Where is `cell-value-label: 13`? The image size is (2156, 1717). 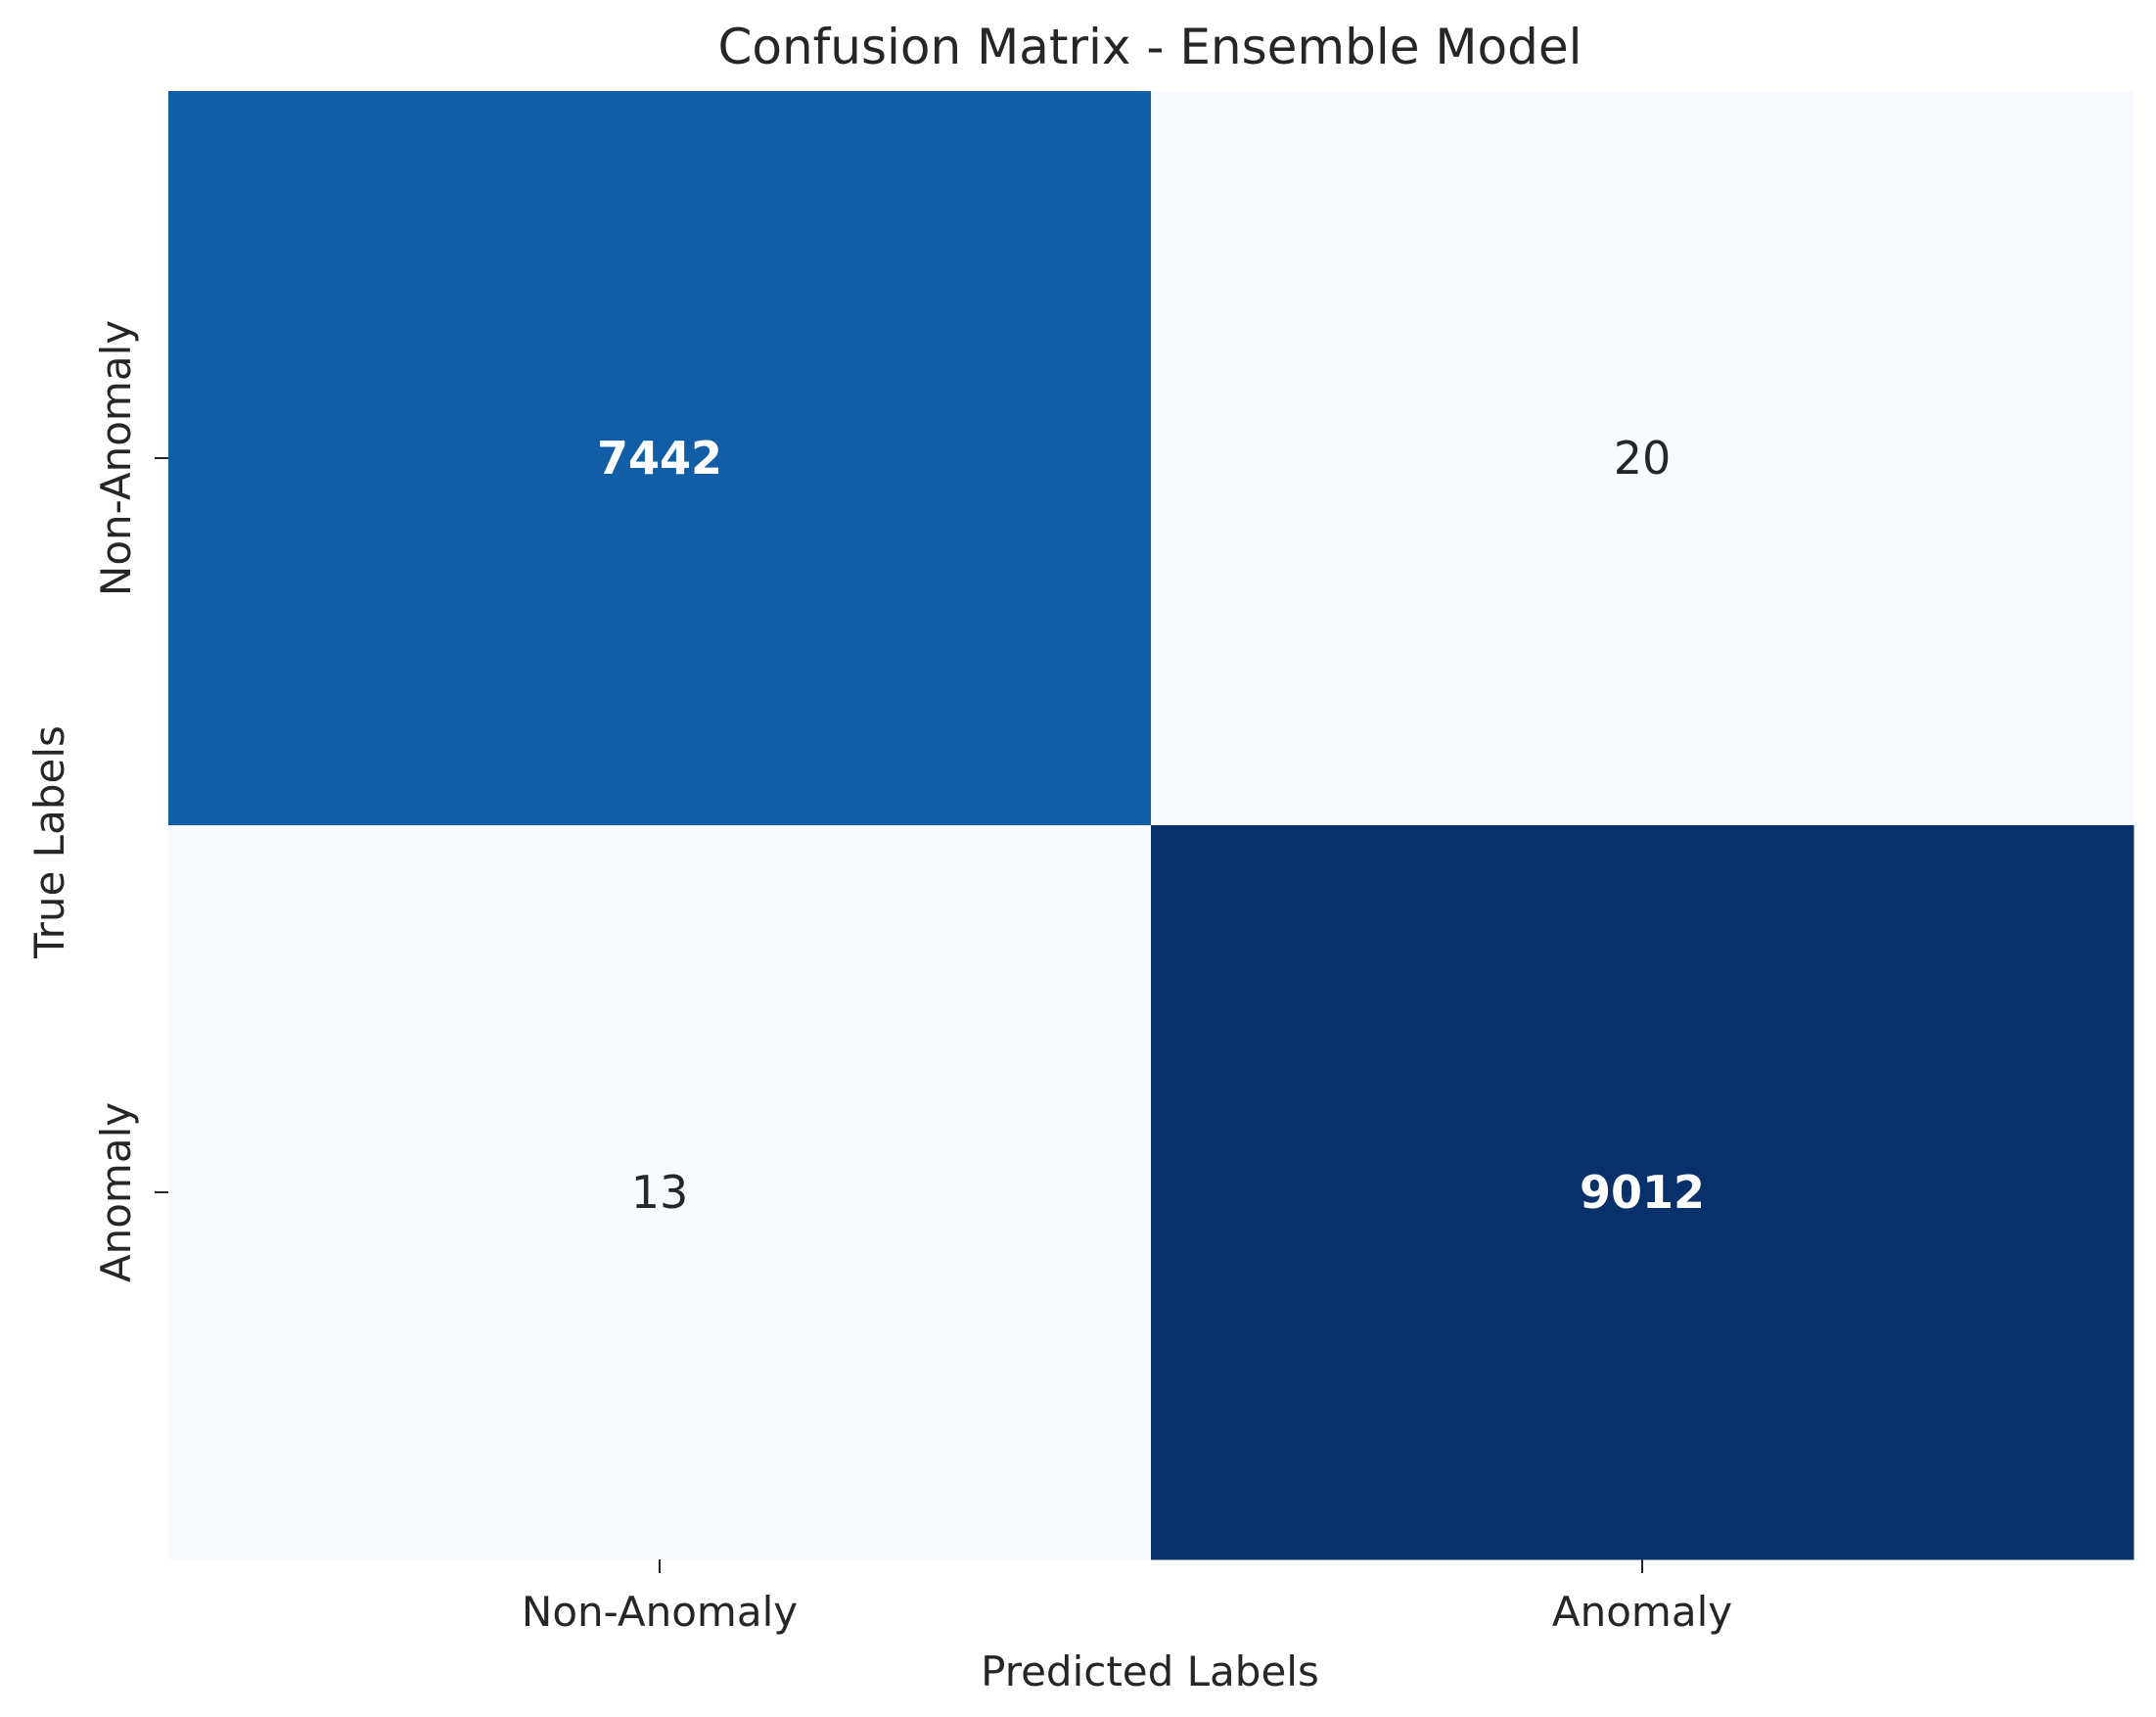
cell-value-label: 13 is located at coordinates (660, 1192).